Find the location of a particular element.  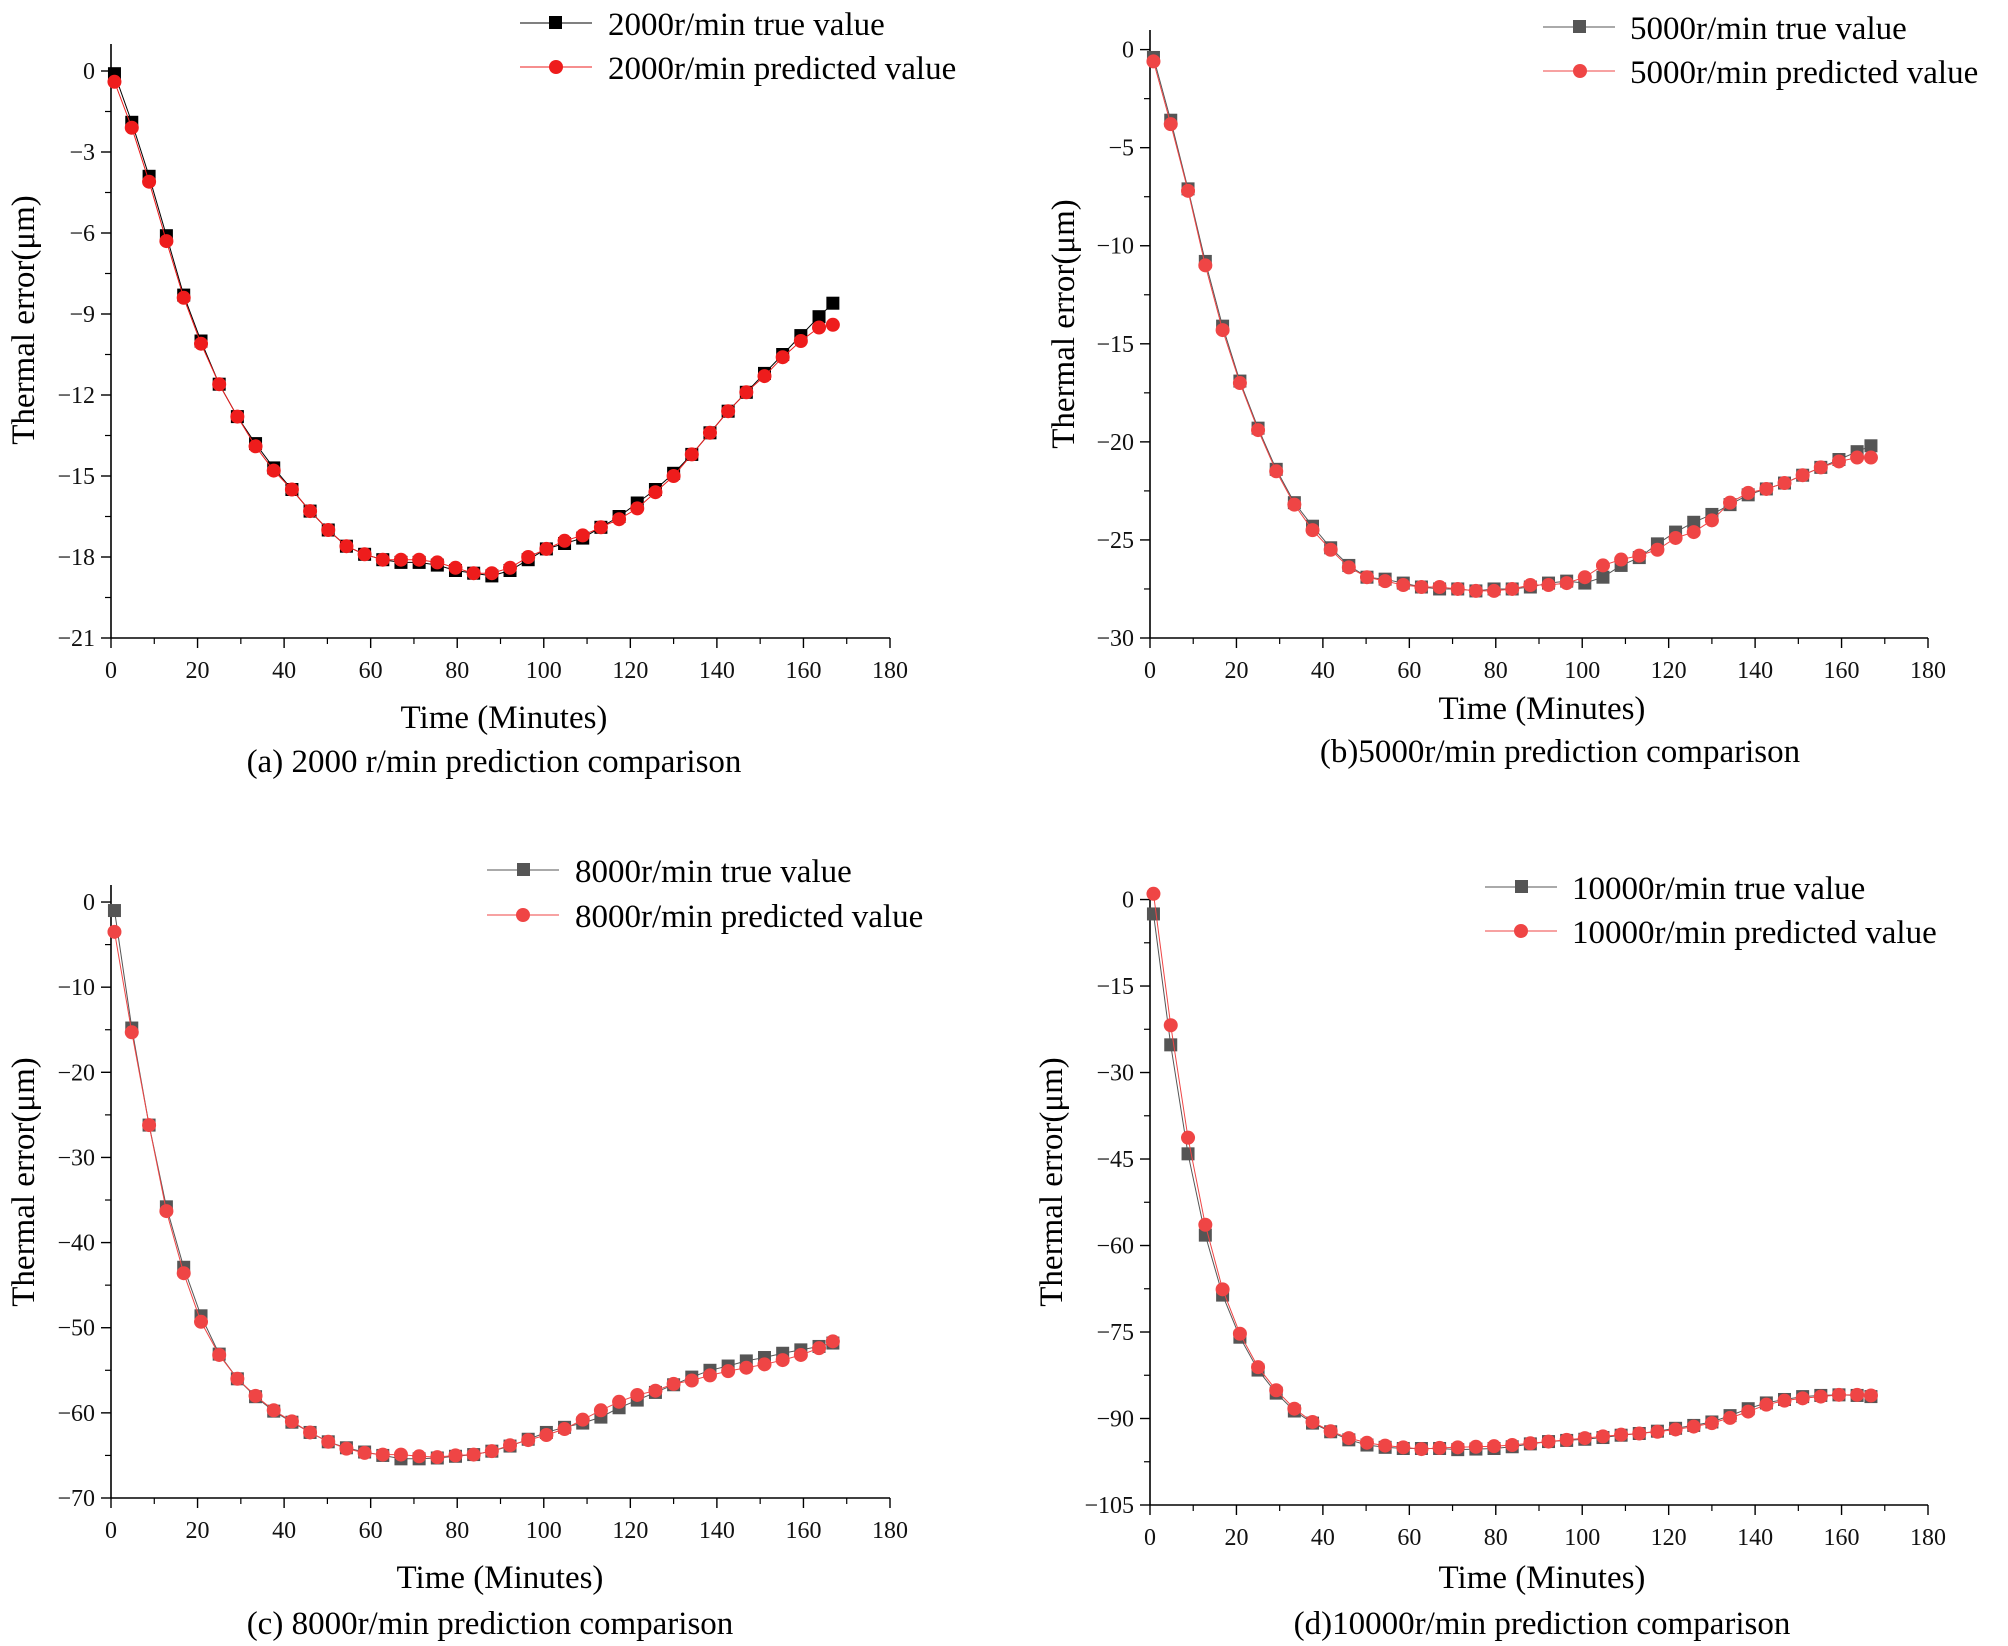

x-tick-label-d-9: 180 is located at coordinates (1928, 1538).